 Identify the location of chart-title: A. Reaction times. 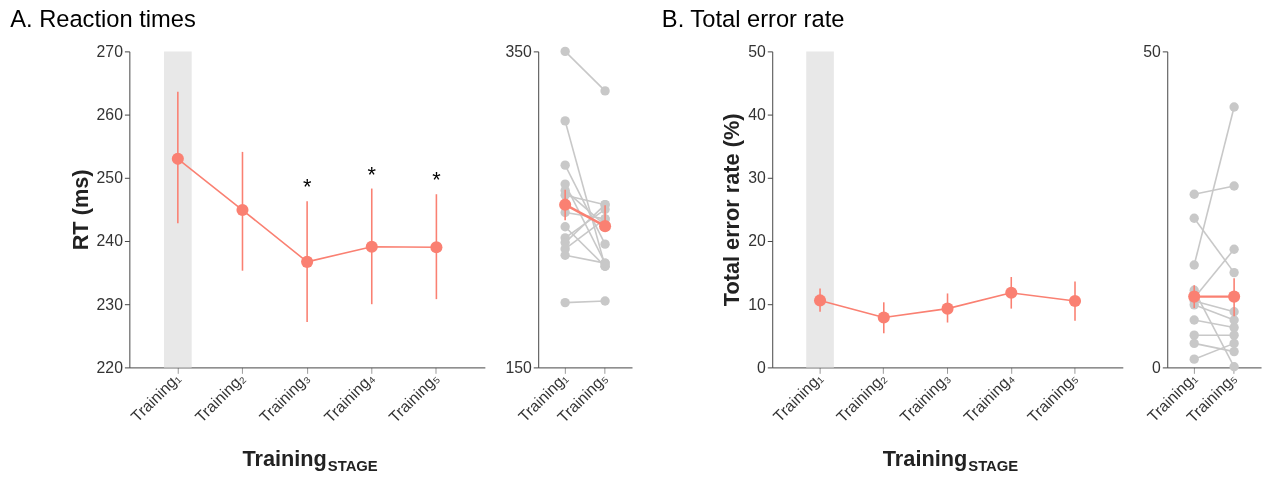
(103, 18).